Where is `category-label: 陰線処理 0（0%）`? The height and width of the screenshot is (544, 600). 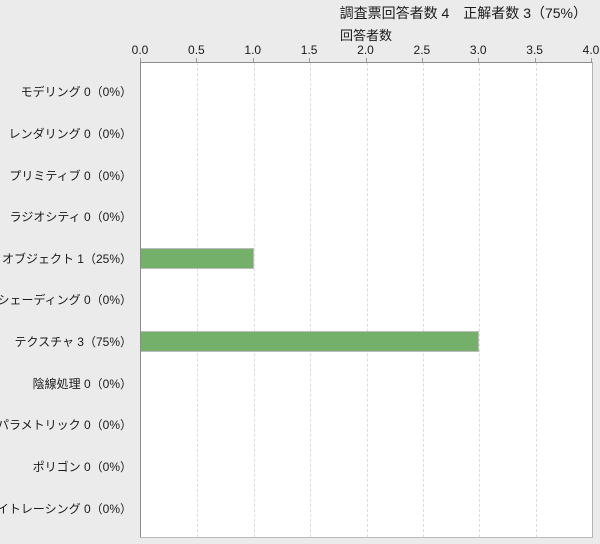 category-label: 陰線処理 0（0%） is located at coordinates (82, 383).